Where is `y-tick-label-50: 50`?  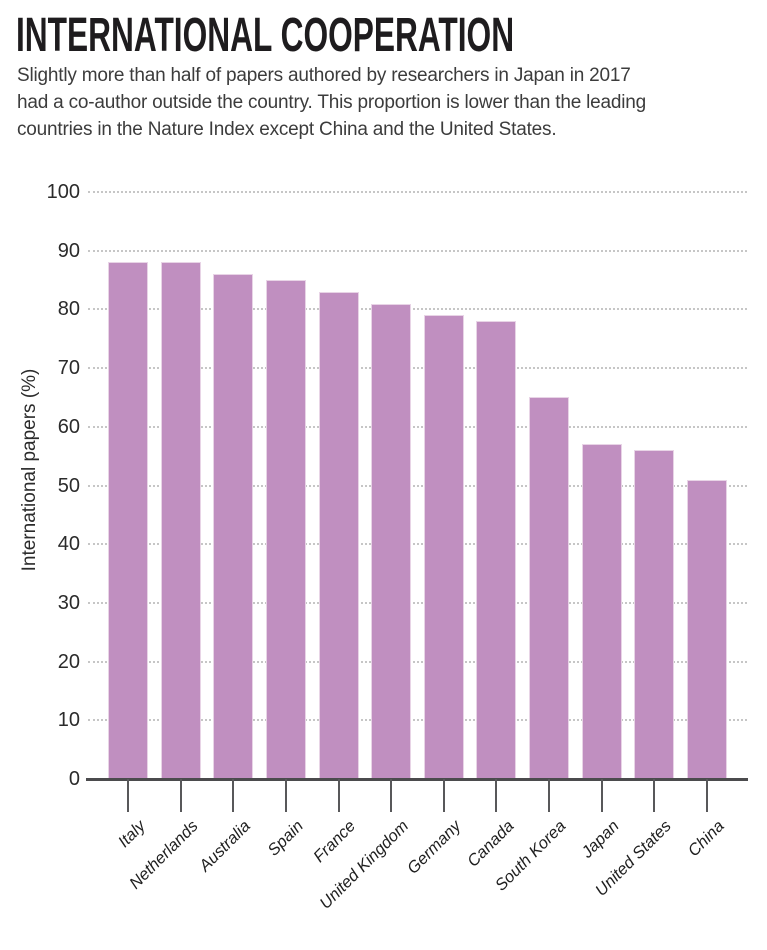 y-tick-label-50: 50 is located at coordinates (68, 485).